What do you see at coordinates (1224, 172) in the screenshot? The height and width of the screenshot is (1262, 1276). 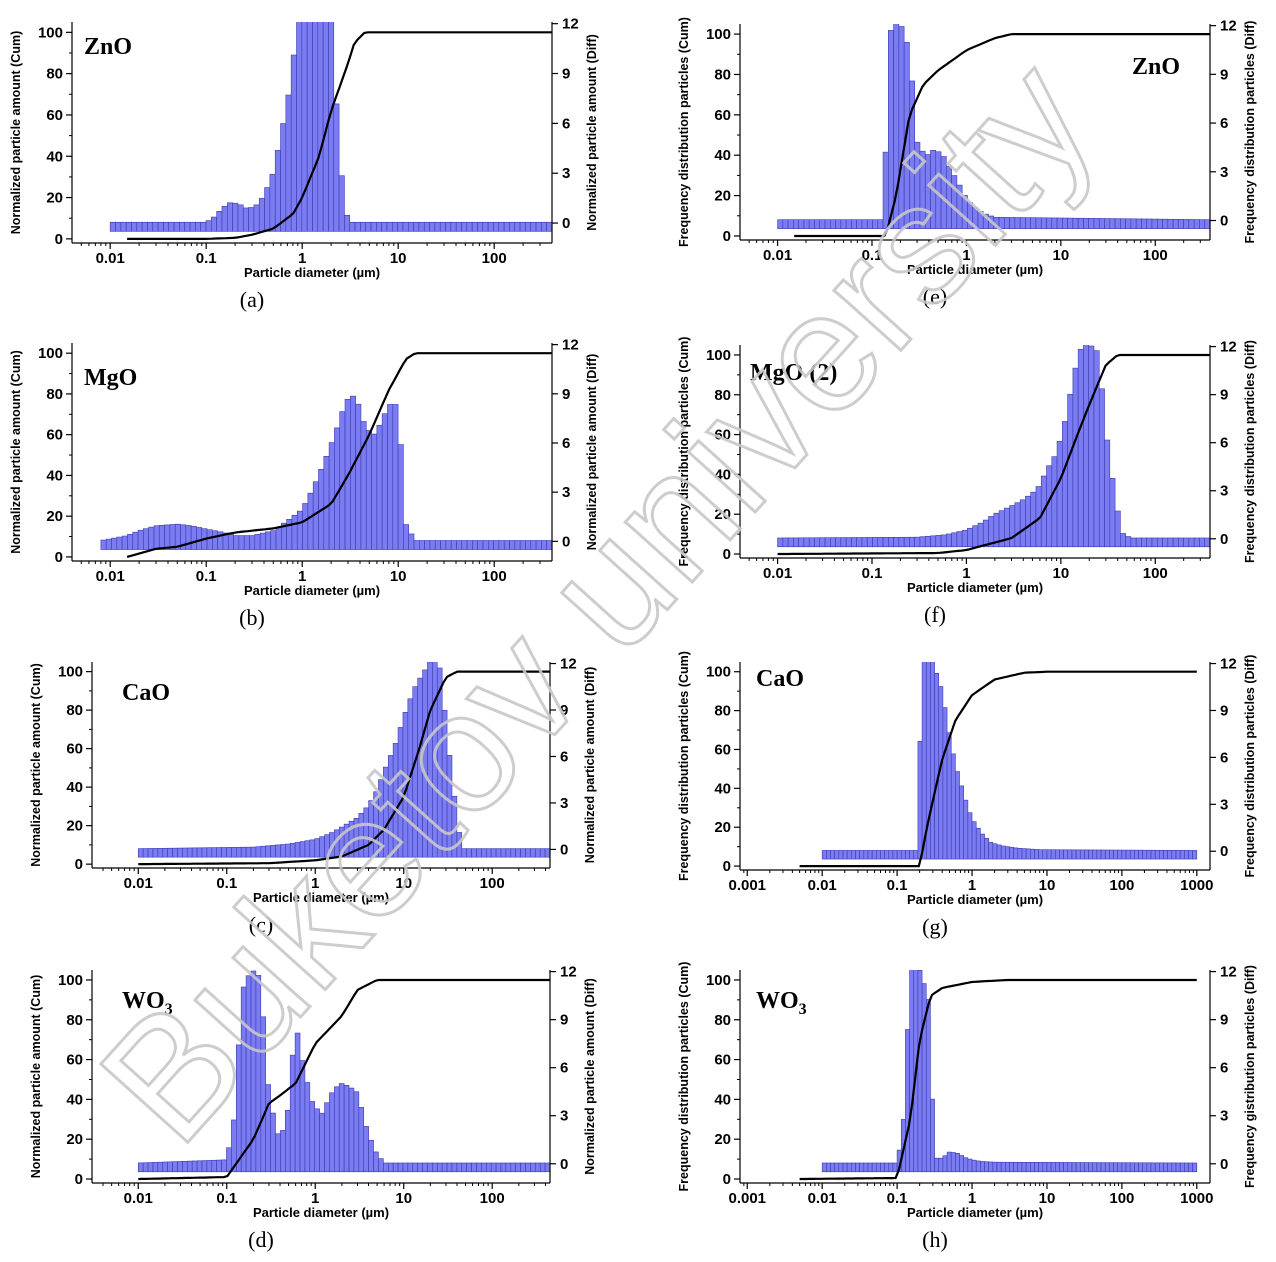 I see `y-right-tick-label: 3` at bounding box center [1224, 172].